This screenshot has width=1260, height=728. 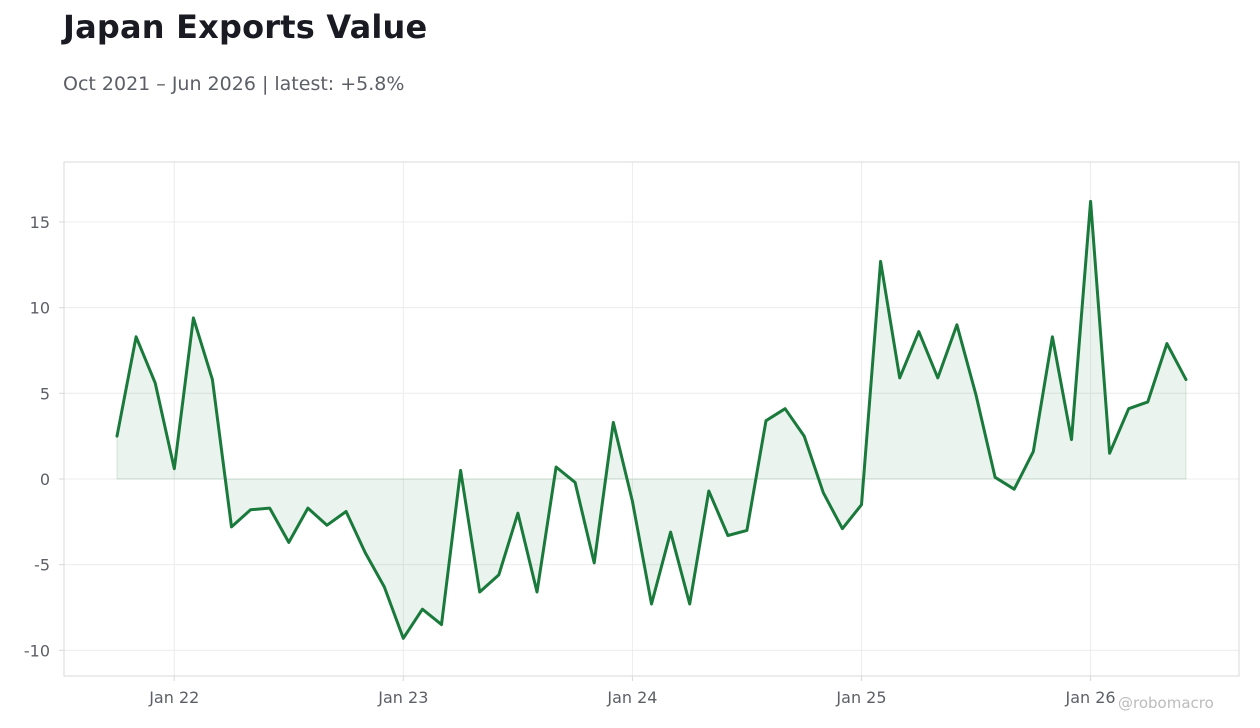 What do you see at coordinates (40, 222) in the screenshot?
I see `y-tick-label: 15` at bounding box center [40, 222].